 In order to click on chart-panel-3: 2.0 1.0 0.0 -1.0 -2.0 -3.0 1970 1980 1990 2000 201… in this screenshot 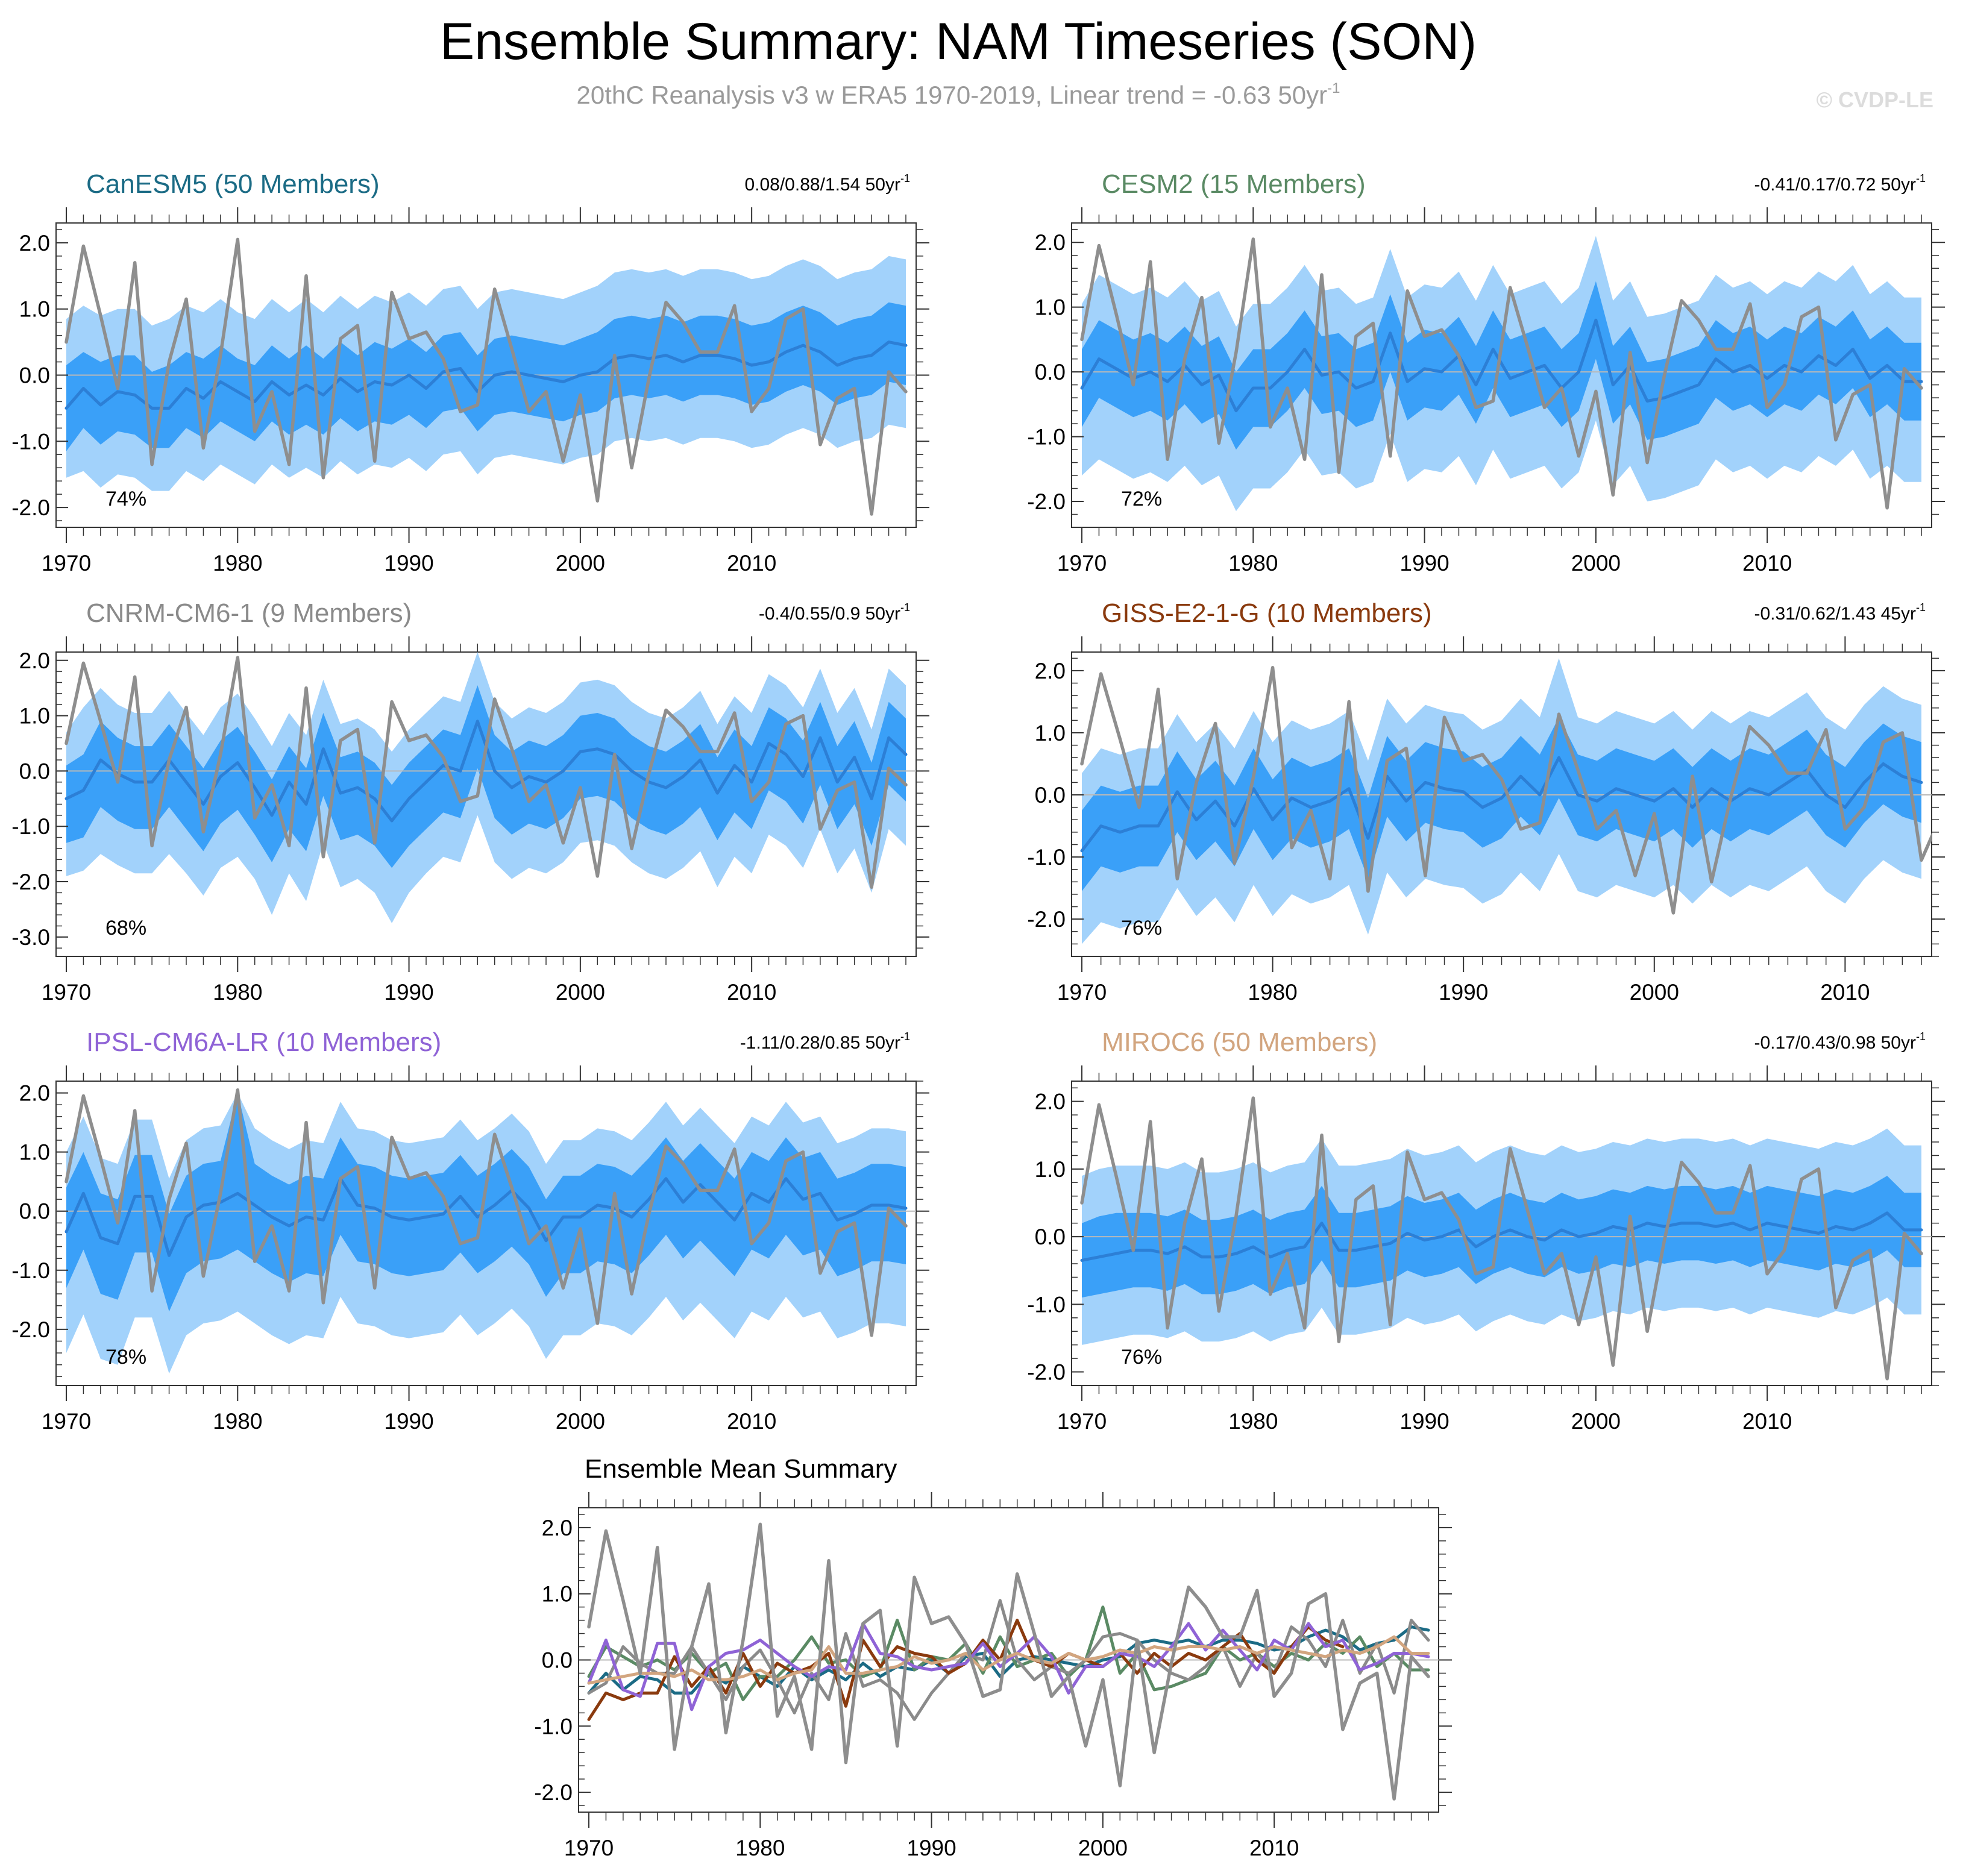, I will do `click(470, 801)`.